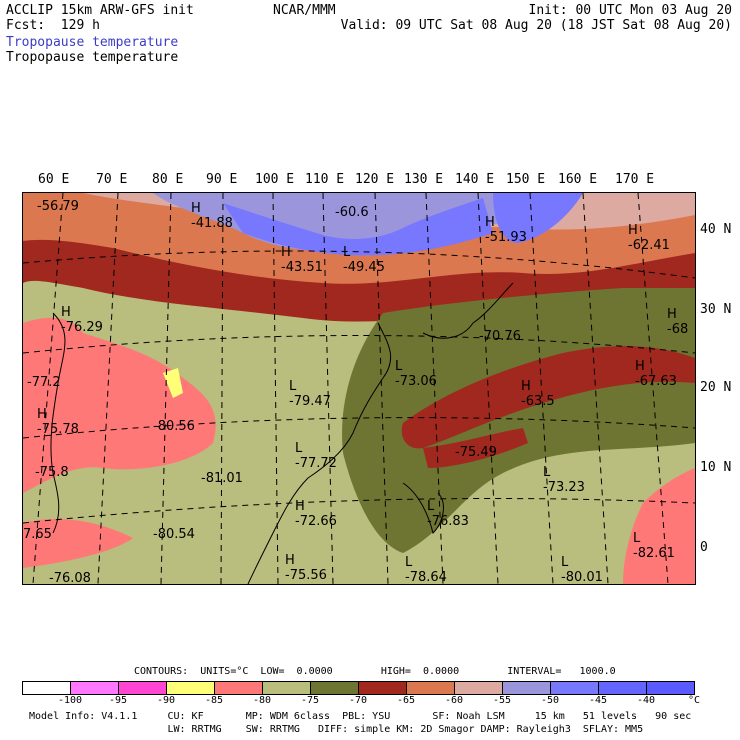 The image size is (740, 740). I want to click on map-label-value: -76.08, so click(70, 578).